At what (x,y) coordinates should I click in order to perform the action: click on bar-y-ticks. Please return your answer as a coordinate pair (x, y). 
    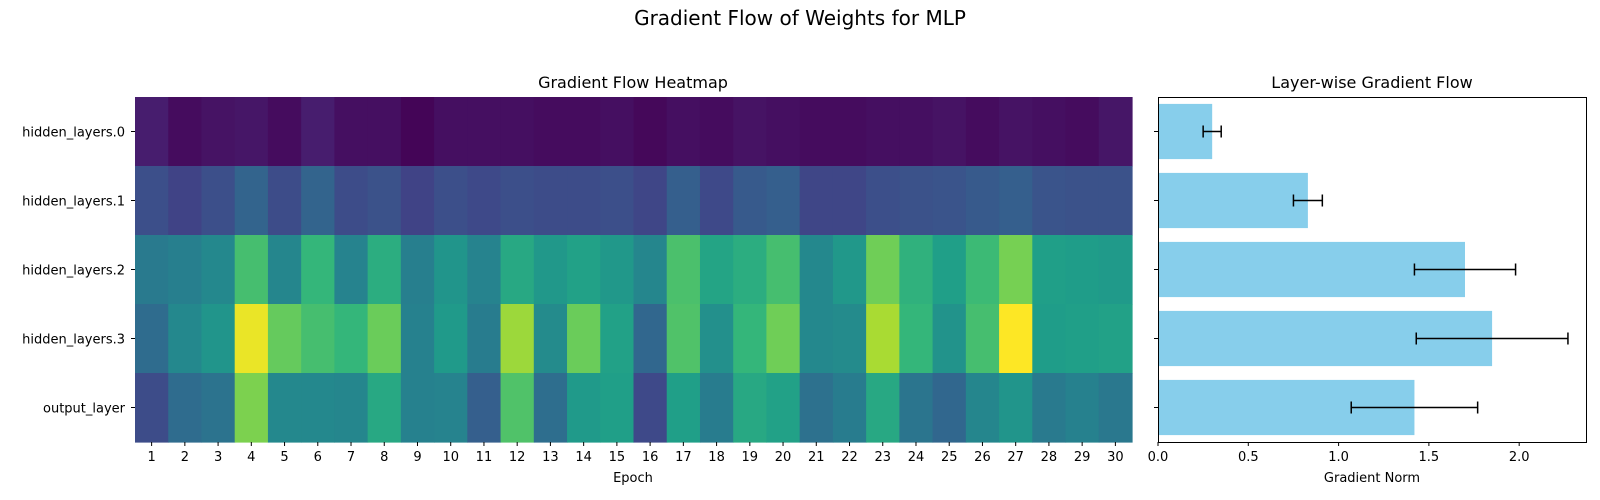
    Looking at the image, I should click on (1156, 269).